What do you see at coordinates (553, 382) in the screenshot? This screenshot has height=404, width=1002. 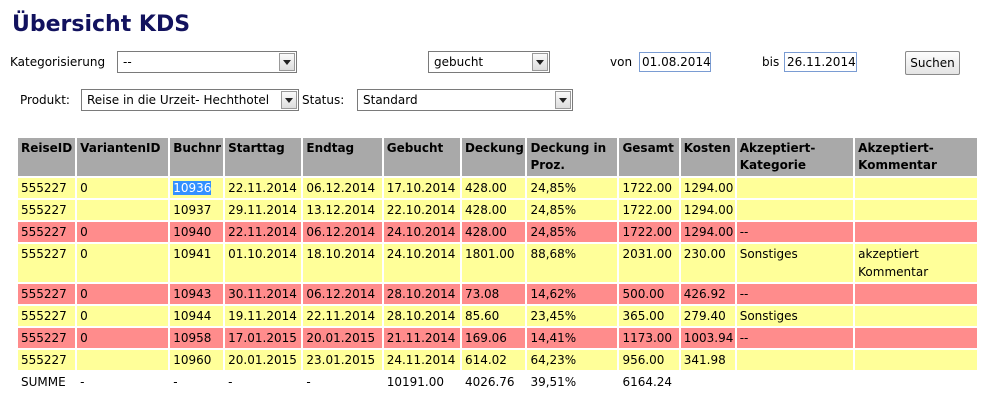 I see `sum-cell: 39,51%` at bounding box center [553, 382].